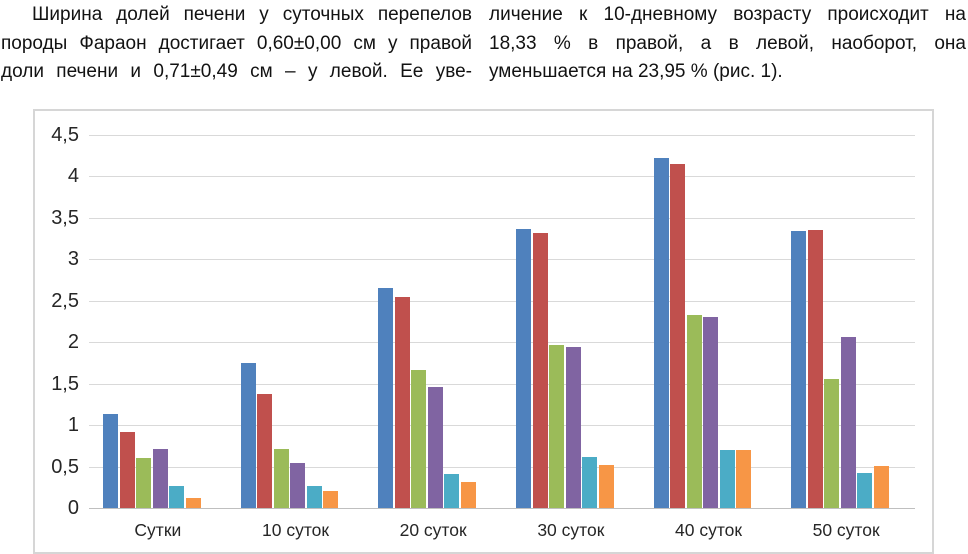 The height and width of the screenshot is (554, 968). What do you see at coordinates (296, 530) in the screenshot?
I see `x-axis-category-label: 10 суток` at bounding box center [296, 530].